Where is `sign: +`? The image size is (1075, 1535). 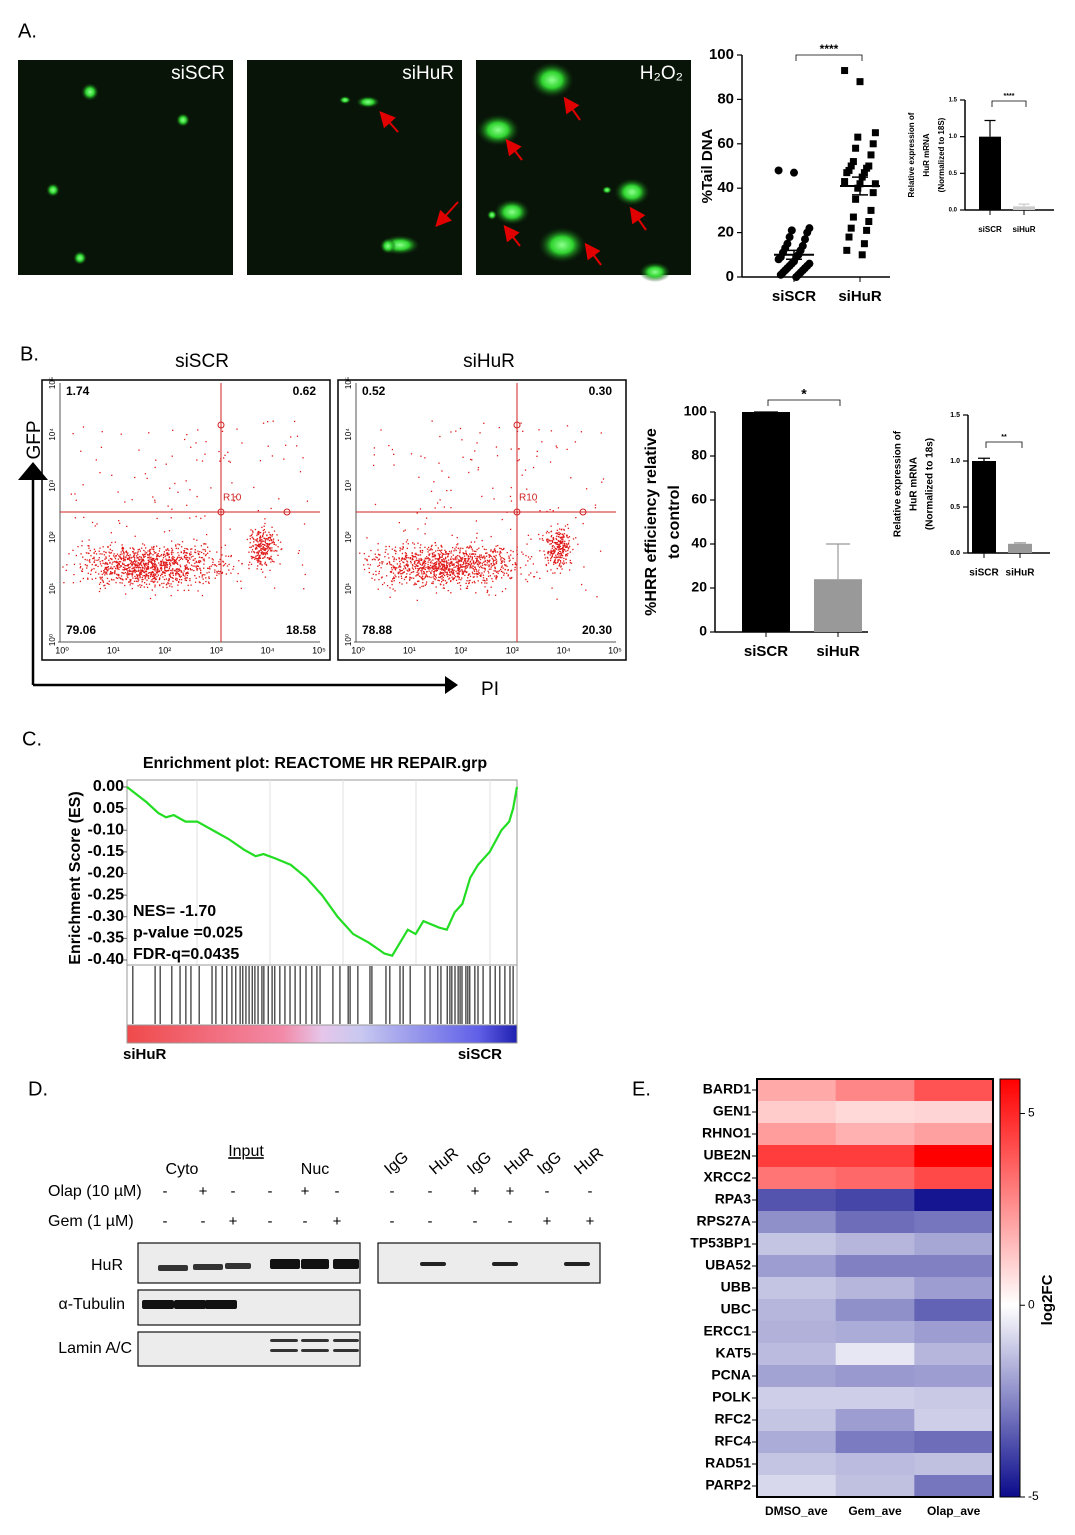 sign: + is located at coordinates (590, 1221).